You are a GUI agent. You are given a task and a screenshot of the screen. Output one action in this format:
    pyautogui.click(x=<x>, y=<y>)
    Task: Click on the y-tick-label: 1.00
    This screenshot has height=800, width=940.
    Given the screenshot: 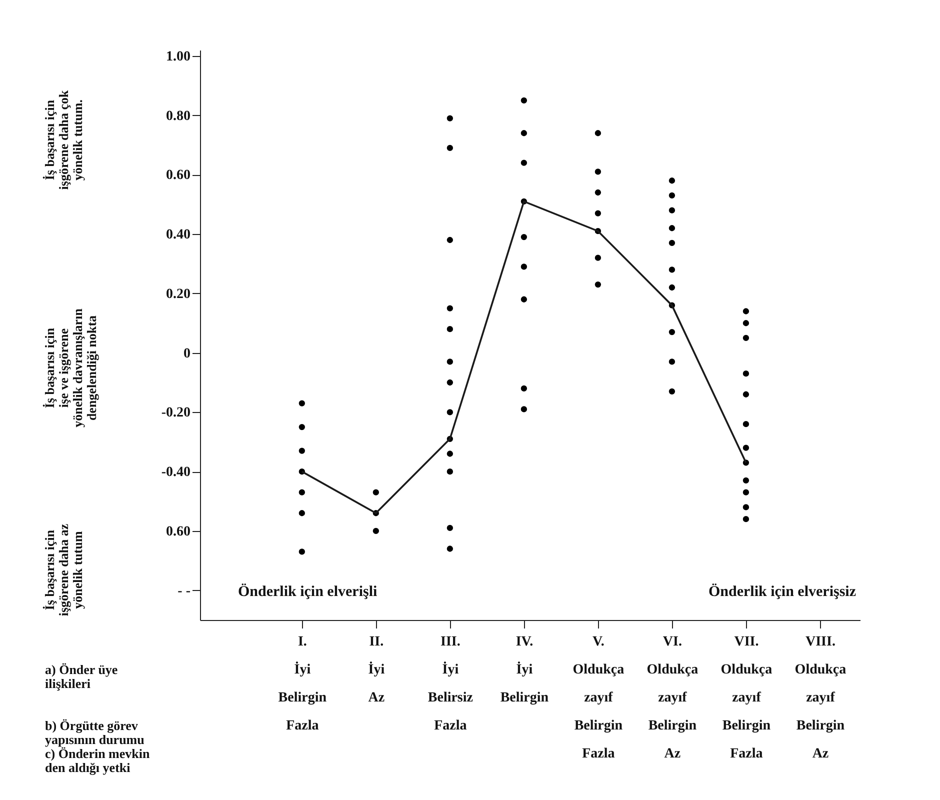 What is the action you would take?
    pyautogui.click(x=178, y=56)
    